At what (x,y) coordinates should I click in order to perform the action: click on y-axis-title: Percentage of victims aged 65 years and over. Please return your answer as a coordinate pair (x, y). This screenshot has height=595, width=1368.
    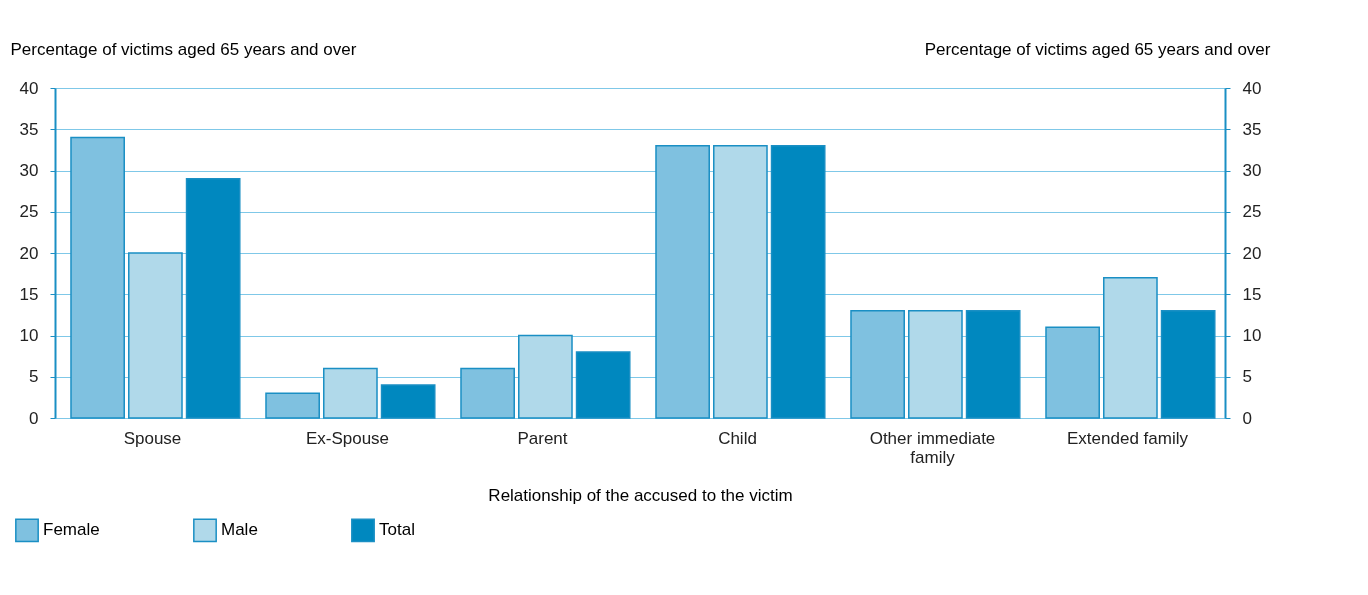
    Looking at the image, I should click on (183, 49).